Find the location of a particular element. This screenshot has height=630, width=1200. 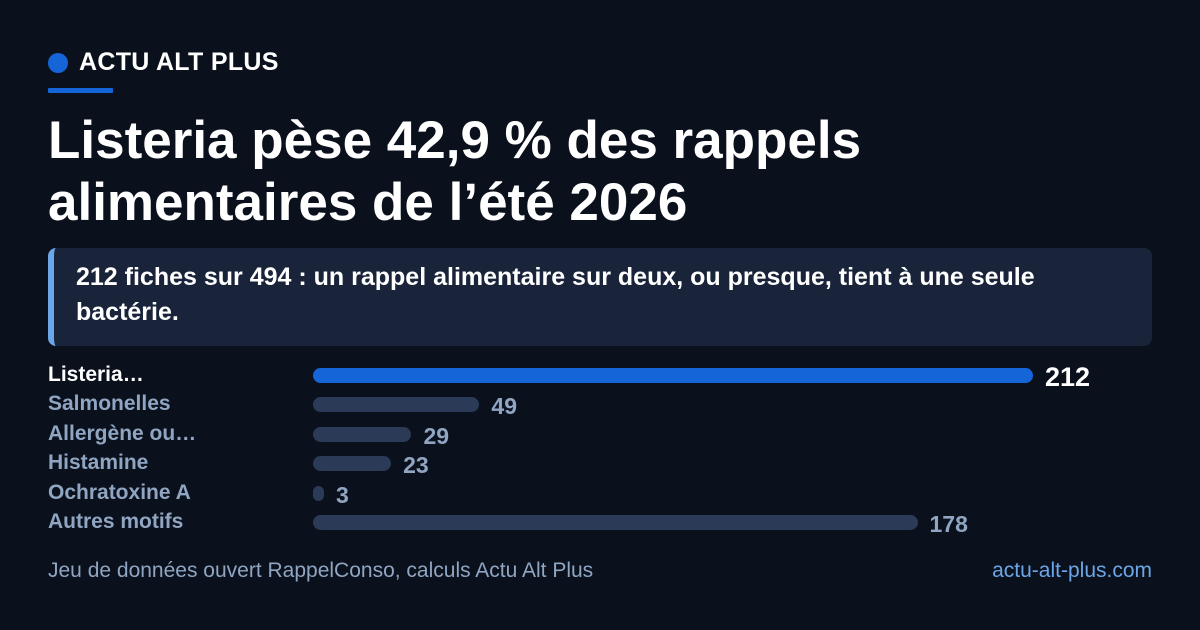

bar-value: 23 is located at coordinates (416, 465).